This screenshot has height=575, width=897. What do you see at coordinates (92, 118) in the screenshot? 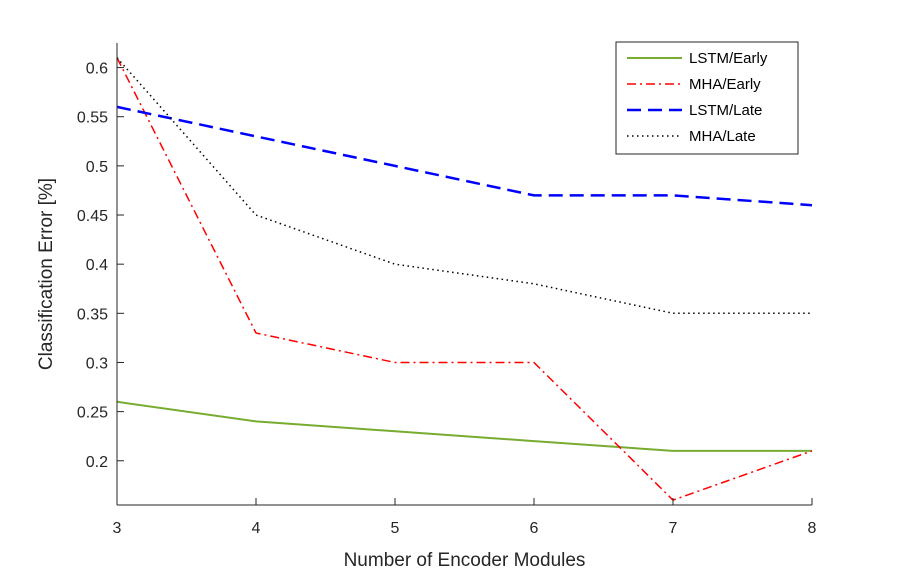
I see `y-tick-label: 0.55` at bounding box center [92, 118].